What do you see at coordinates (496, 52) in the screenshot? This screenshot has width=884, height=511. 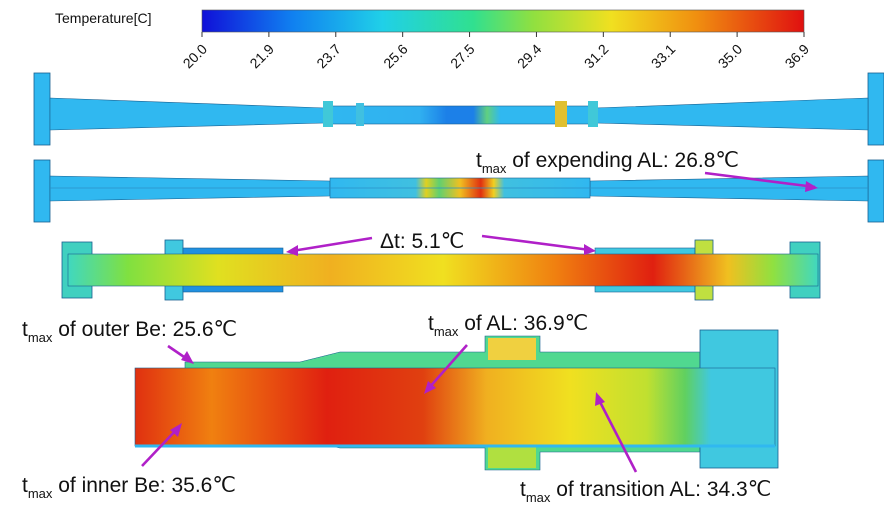 I see `colorbar-ticks: 20.0 21.9 23.7 25.6 27.5 29.4 31.2 33.1 35.0 36.9` at bounding box center [496, 52].